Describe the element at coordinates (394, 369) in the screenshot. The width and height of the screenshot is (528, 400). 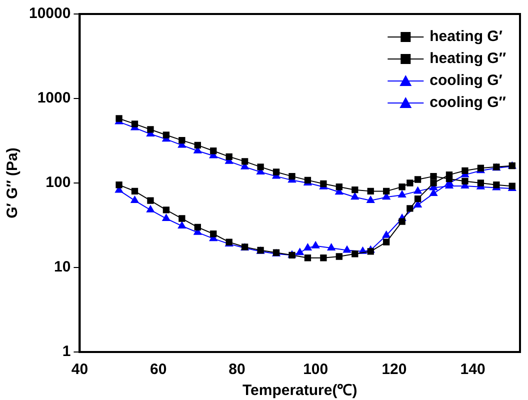
I see `x-tick-label: 120` at that location.